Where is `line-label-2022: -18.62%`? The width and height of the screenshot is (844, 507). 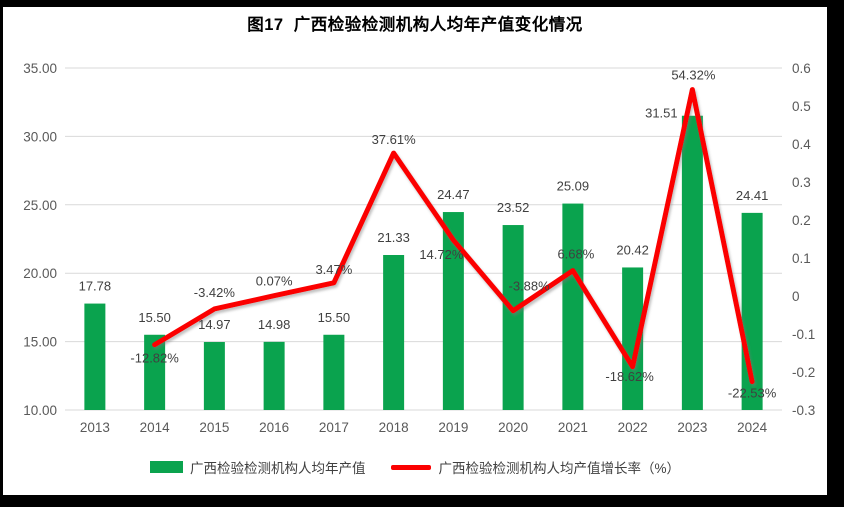
line-label-2022: -18.62% is located at coordinates (629, 376).